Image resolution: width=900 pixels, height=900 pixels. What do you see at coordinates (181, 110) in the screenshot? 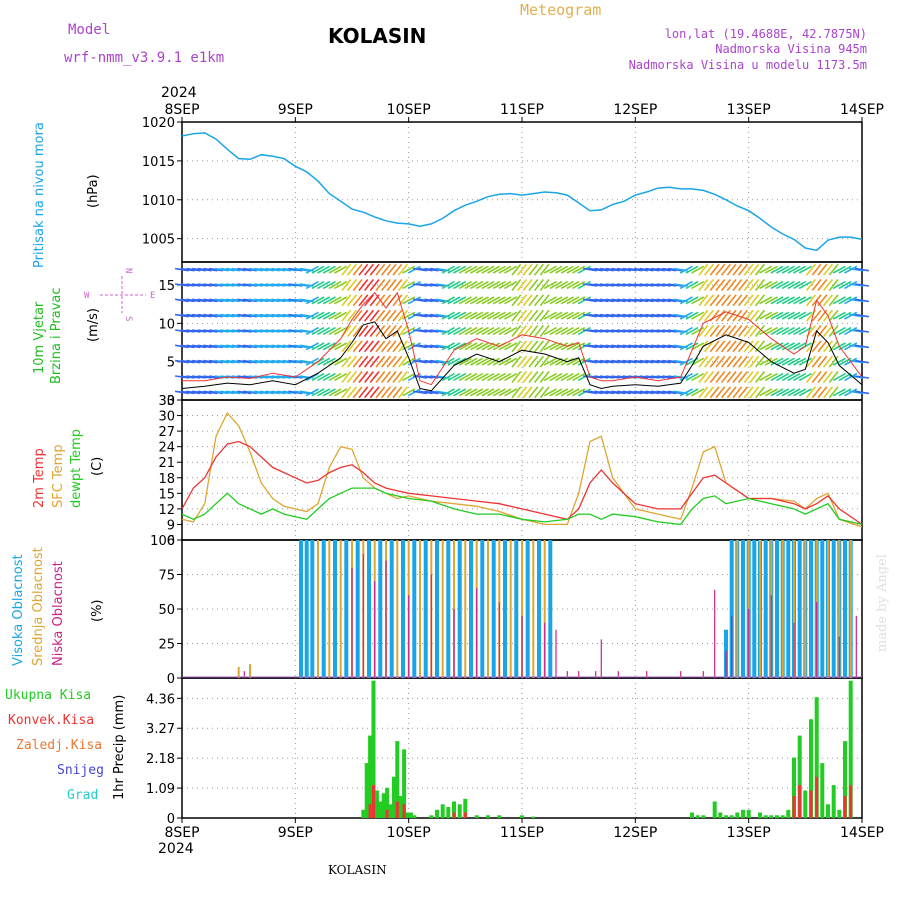
I see `x-top-label: 8SEP` at bounding box center [181, 110].